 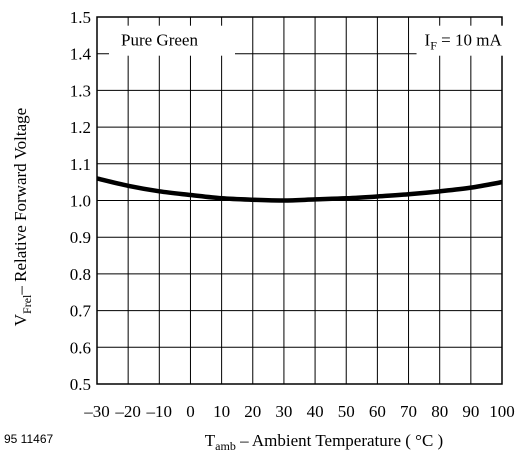 I want to click on y-tick-label: 0.5, so click(x=80, y=384).